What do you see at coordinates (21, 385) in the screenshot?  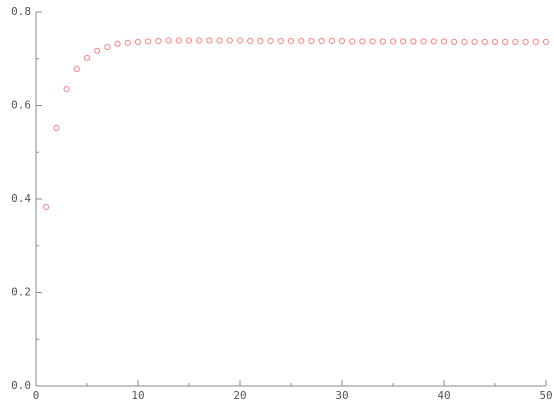 I see `y-tick-label: 0.0` at bounding box center [21, 385].